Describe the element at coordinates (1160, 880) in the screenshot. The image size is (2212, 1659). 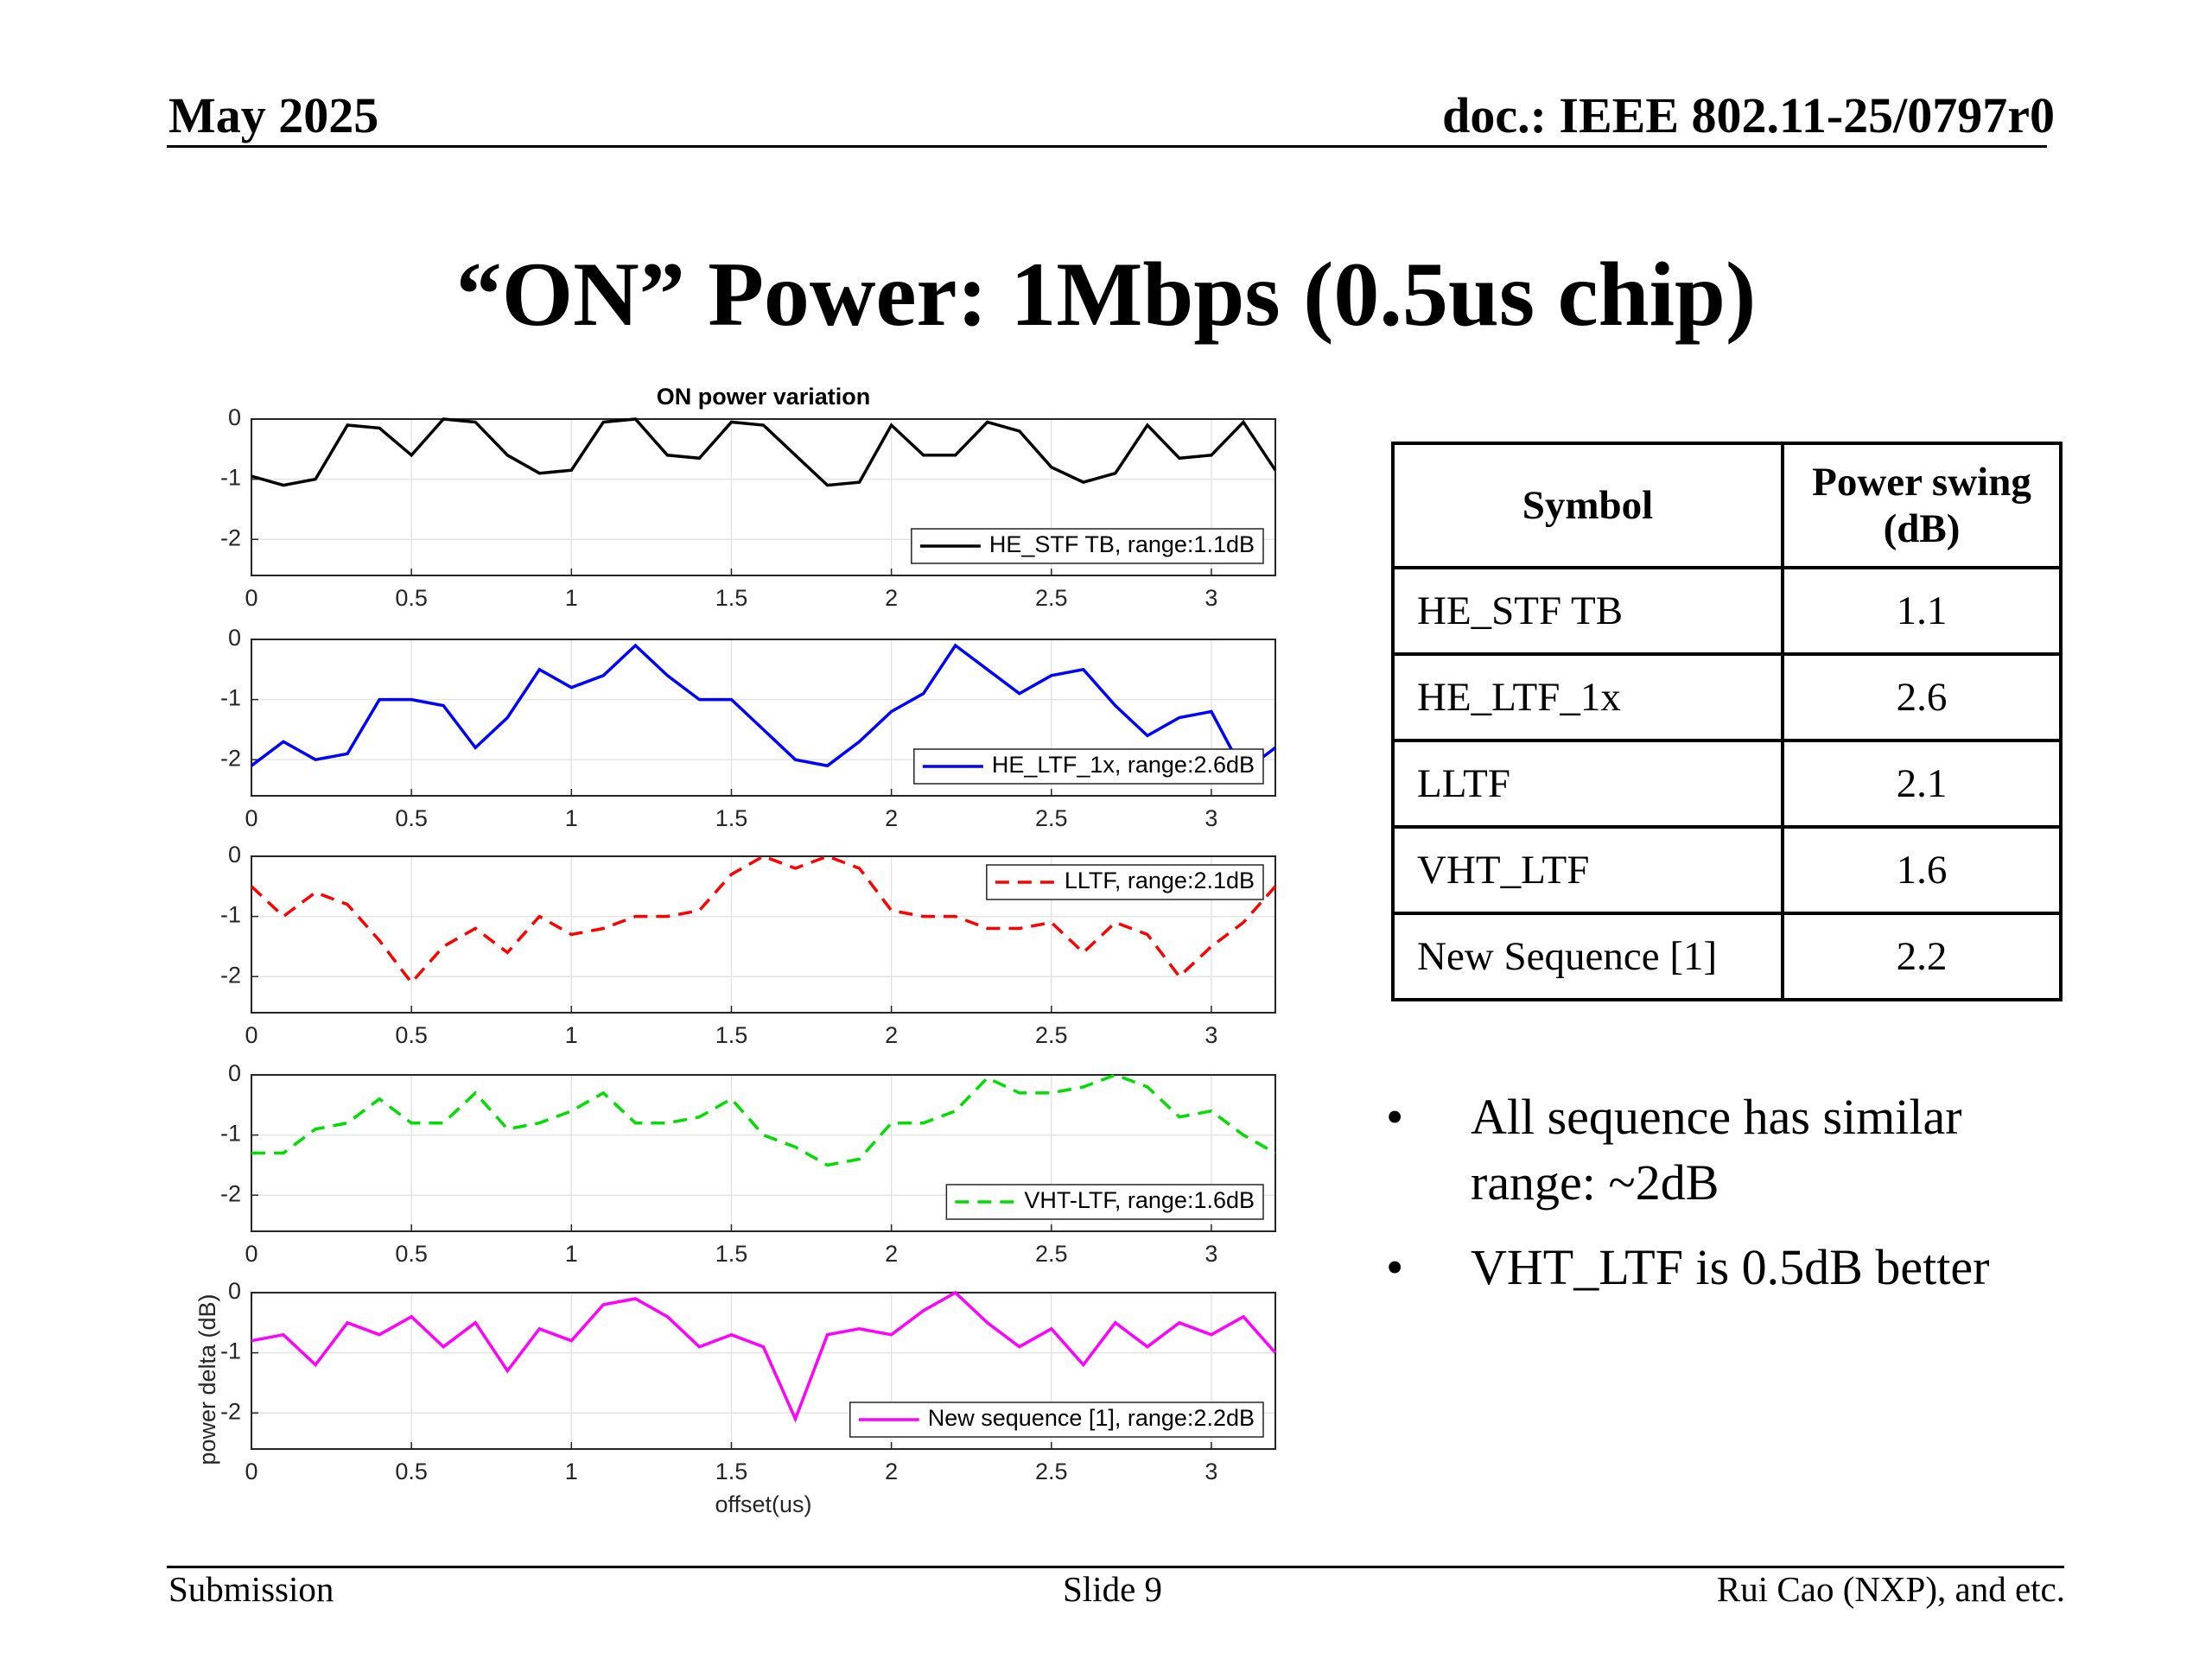
I see `legend-label: LLTF, range:2.1dB` at that location.